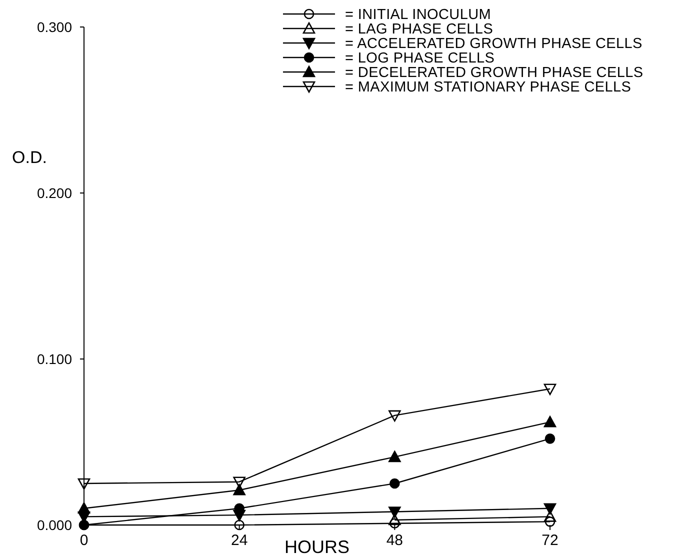  What do you see at coordinates (29, 157) in the screenshot?
I see `y-axis-title: O.D.` at bounding box center [29, 157].